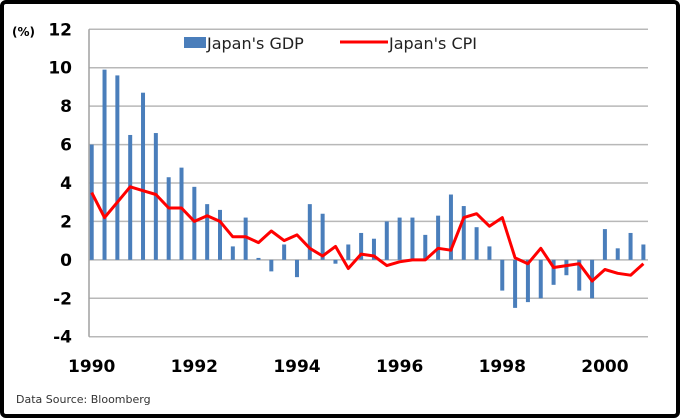  Describe the element at coordinates (83, 399) in the screenshot. I see `data-source: Data Source: Bloomberg` at that location.